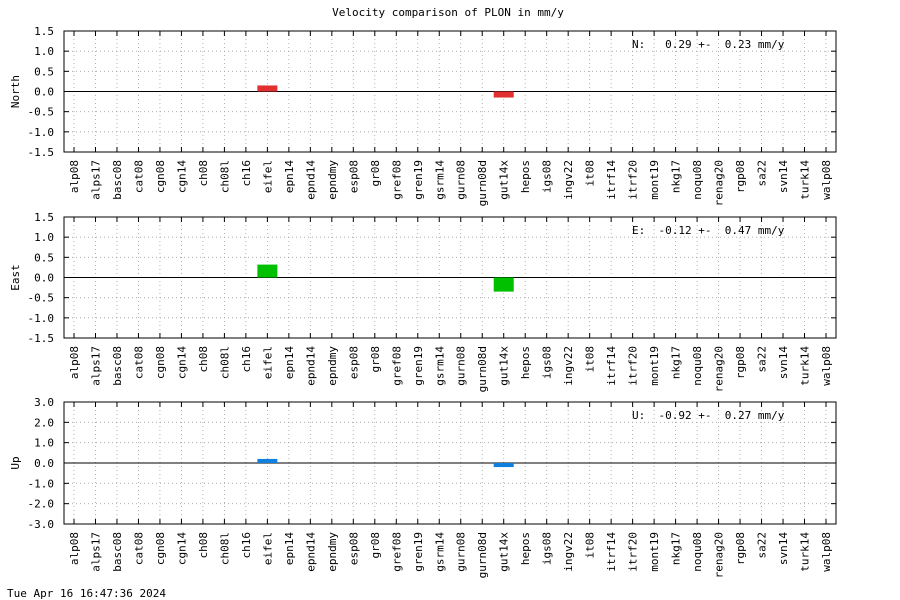 Image resolution: width=900 pixels, height=600 pixels. I want to click on y-axis-label: Up, so click(15, 462).